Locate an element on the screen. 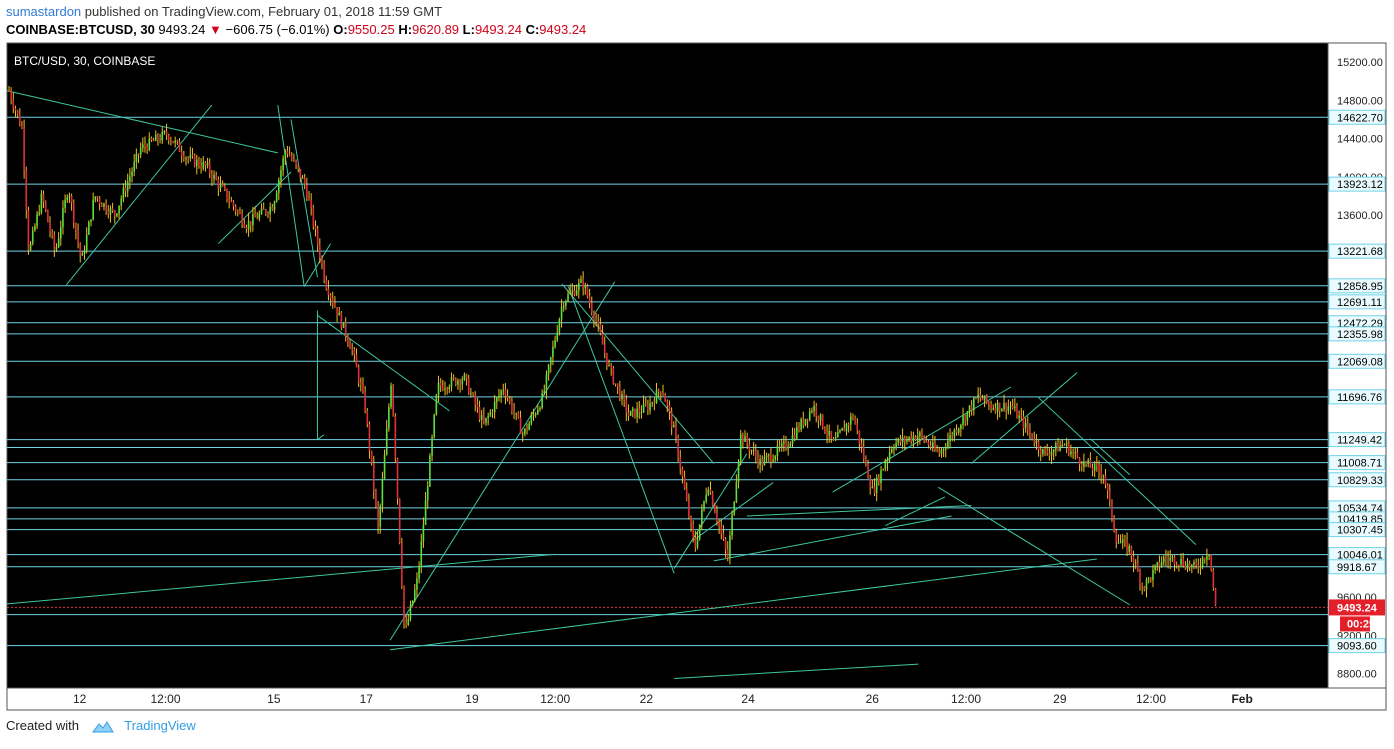 This screenshot has width=1394, height=749. price-line-label: 12069.08 is located at coordinates (1360, 362).